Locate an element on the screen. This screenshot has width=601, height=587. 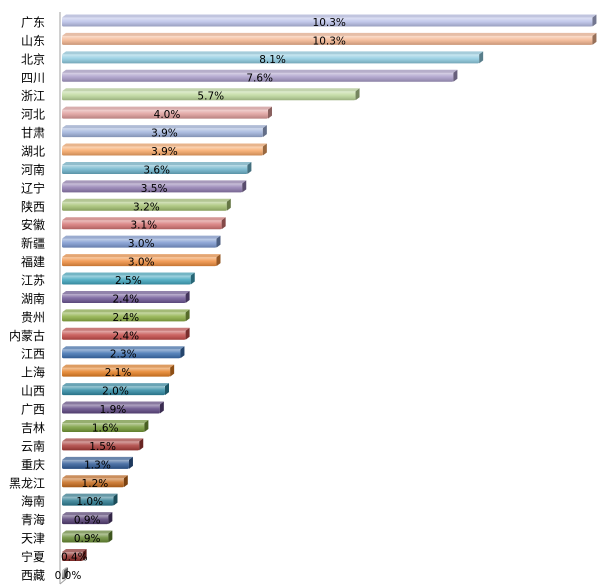
category-label: 安徽 is located at coordinates (33, 224).